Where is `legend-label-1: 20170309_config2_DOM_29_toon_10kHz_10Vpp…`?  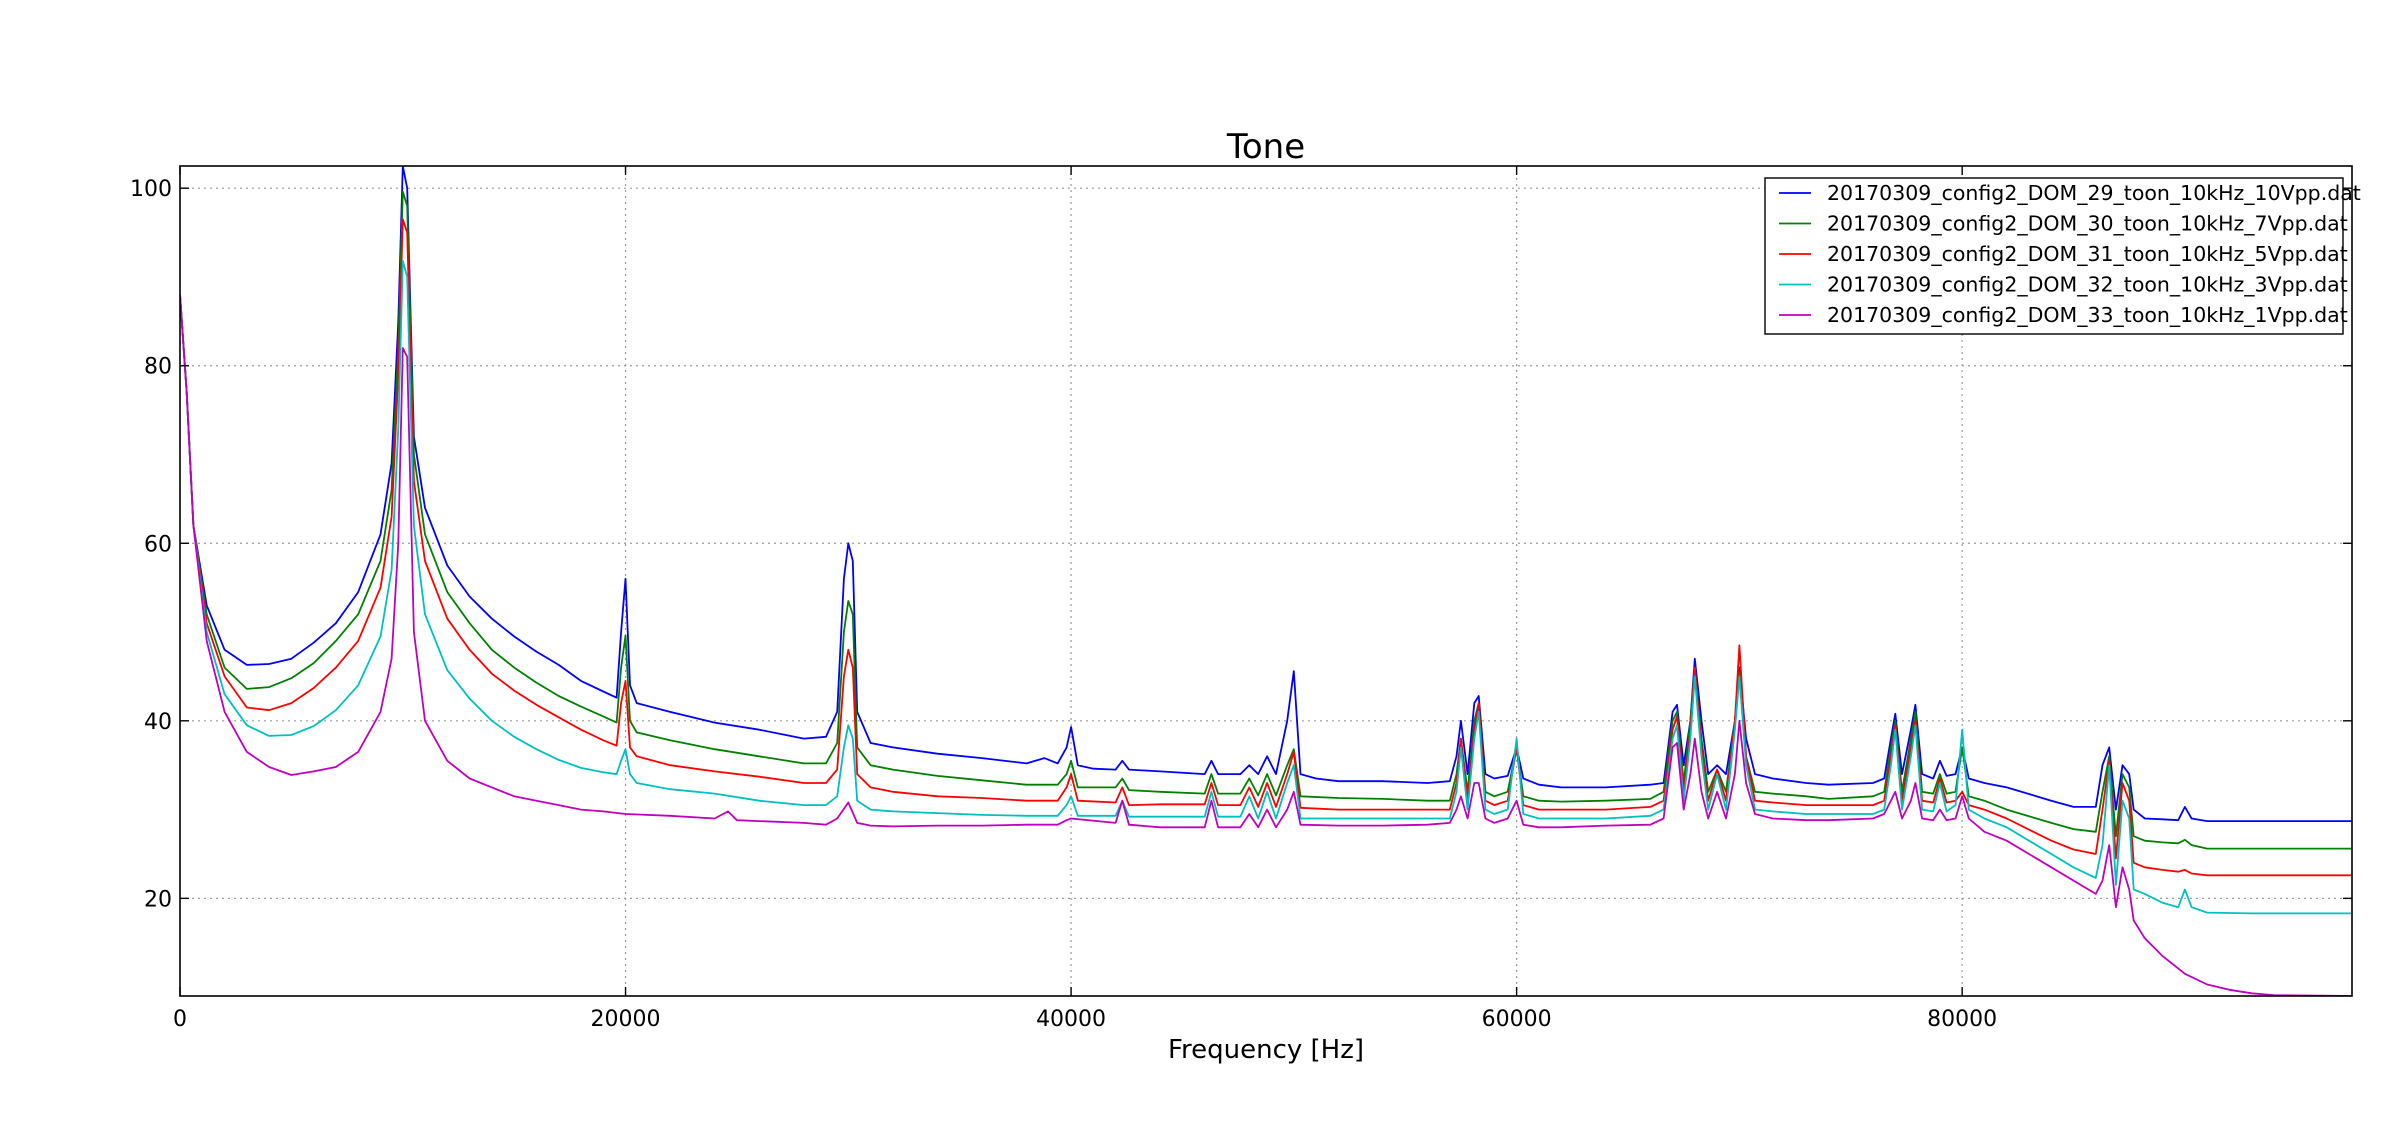
legend-label-1: 20170309_config2_DOM_29_toon_10kHz_10Vpp… is located at coordinates (2094, 193).